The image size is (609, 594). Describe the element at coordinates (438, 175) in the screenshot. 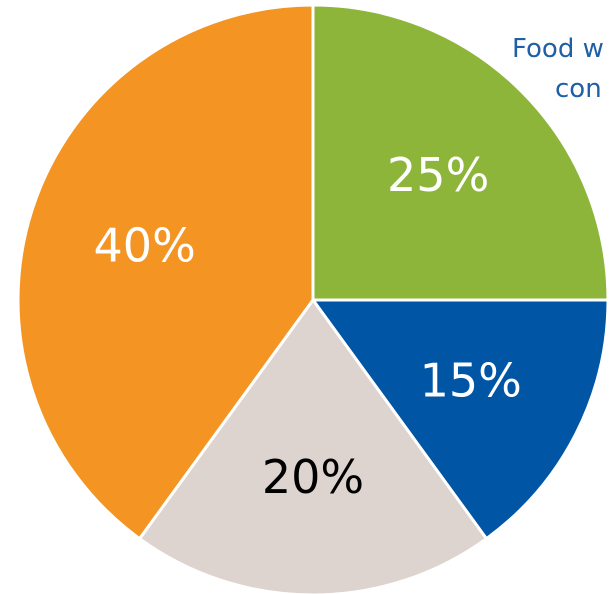

I see `slice-label-25: 25%` at that location.